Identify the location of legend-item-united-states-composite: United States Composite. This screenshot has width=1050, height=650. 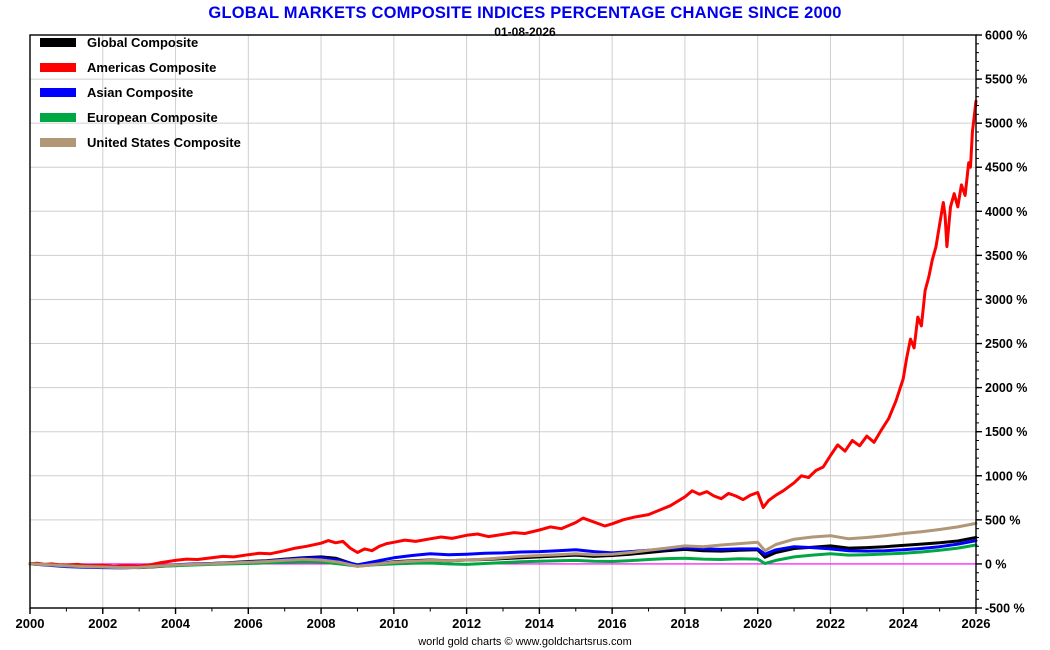
(140, 142).